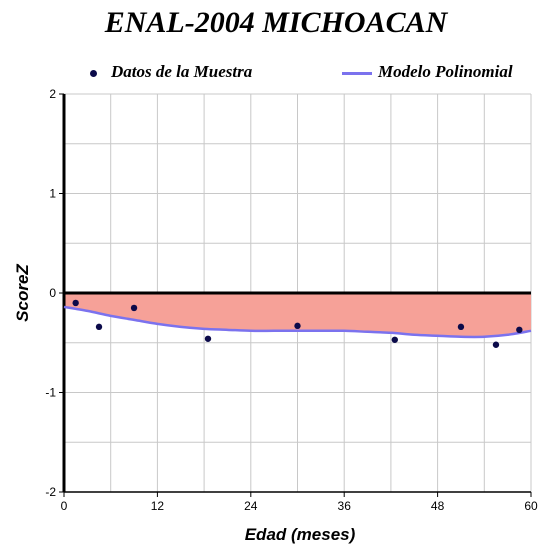  I want to click on x-tick-label: 24, so click(251, 506).